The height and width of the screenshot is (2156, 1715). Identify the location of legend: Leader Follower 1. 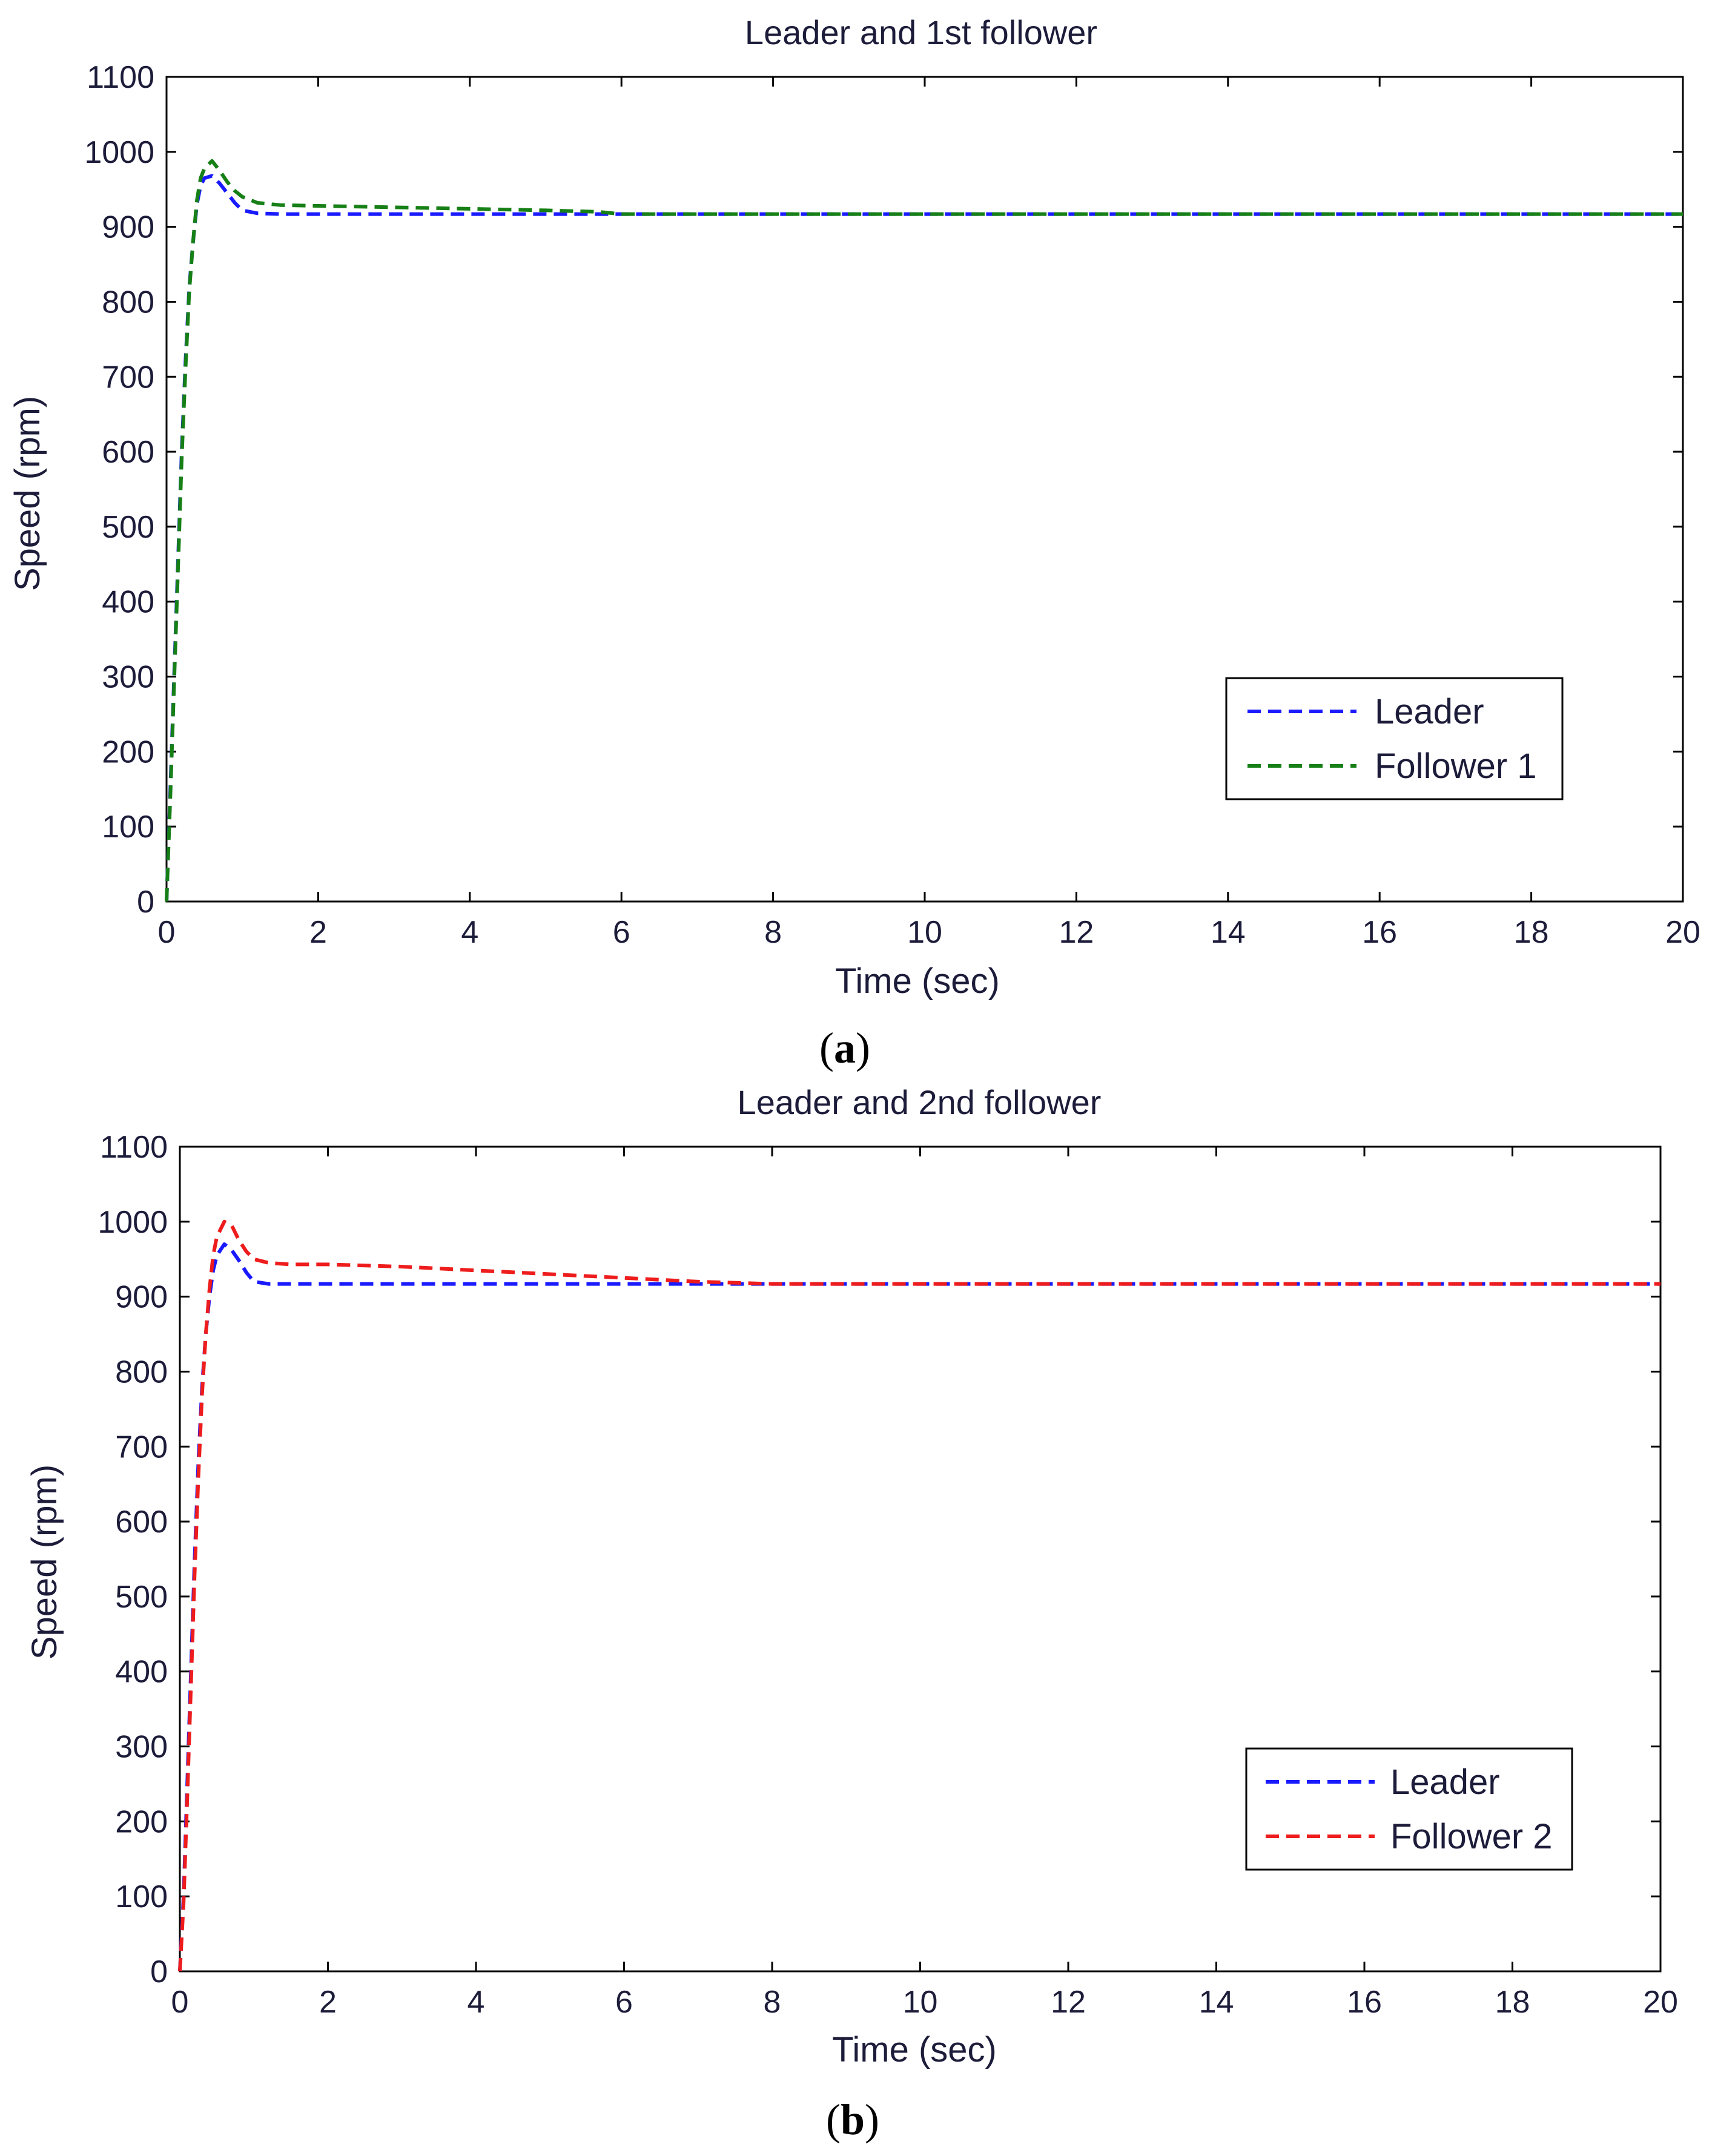
(1394, 738).